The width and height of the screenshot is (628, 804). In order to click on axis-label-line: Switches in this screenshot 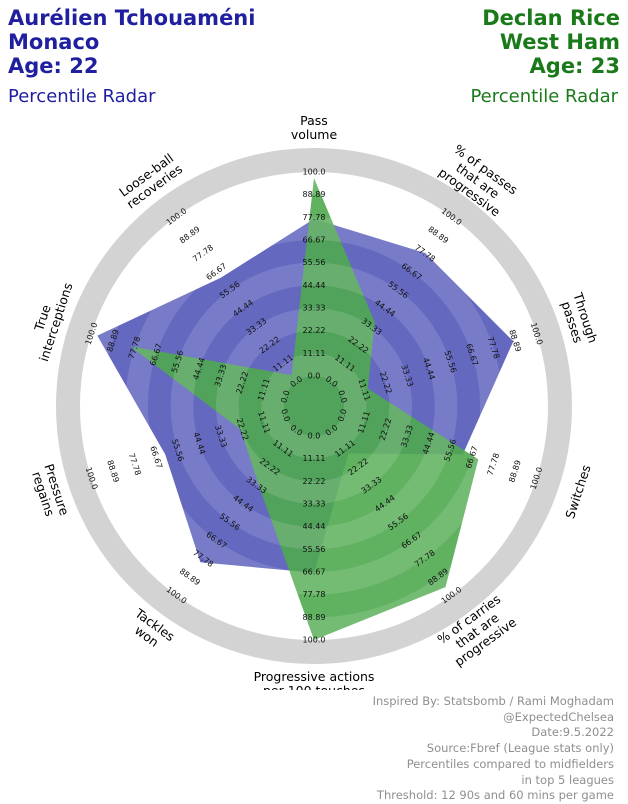, I will do `click(577, 491)`.